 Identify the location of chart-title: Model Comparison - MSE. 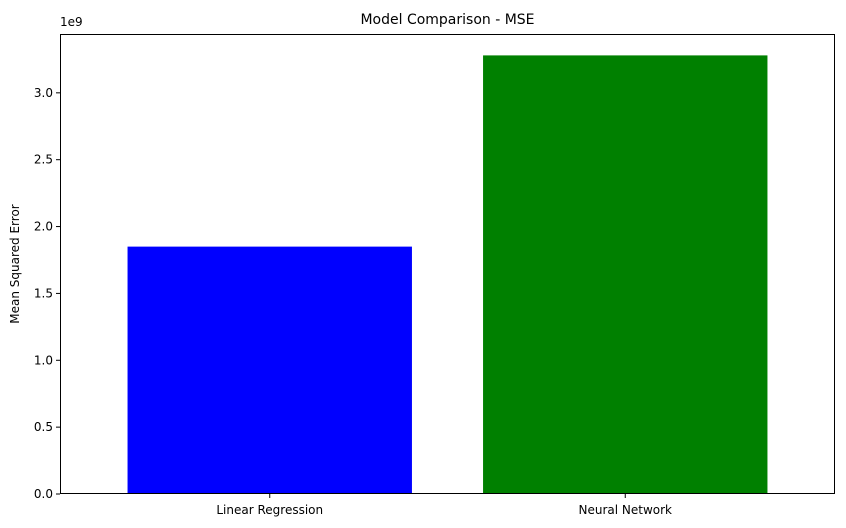
(447, 20).